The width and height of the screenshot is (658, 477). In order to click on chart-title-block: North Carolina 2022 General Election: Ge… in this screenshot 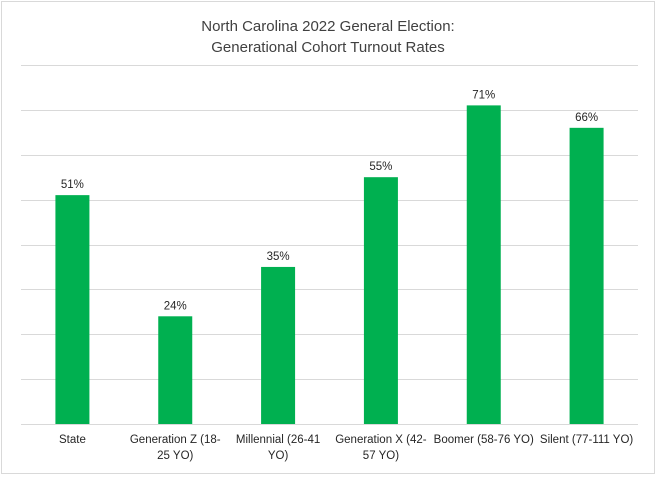, I will do `click(328, 37)`.